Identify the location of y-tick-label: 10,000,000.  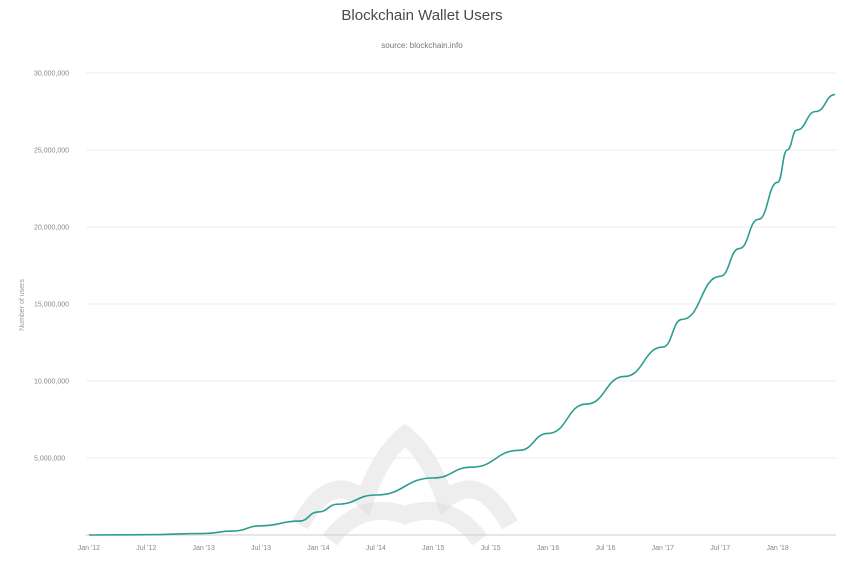
(51, 382).